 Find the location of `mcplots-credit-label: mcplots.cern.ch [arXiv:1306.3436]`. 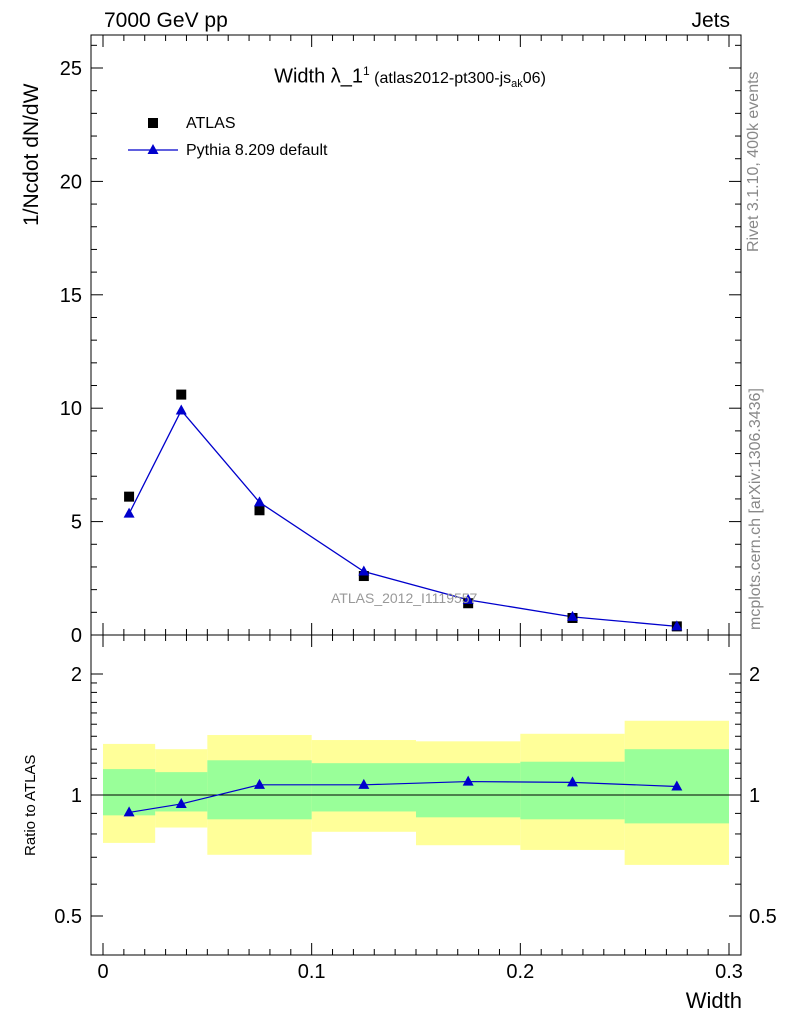

mcplots-credit-label: mcplots.cern.ch [arXiv:1306.3436] is located at coordinates (755, 509).